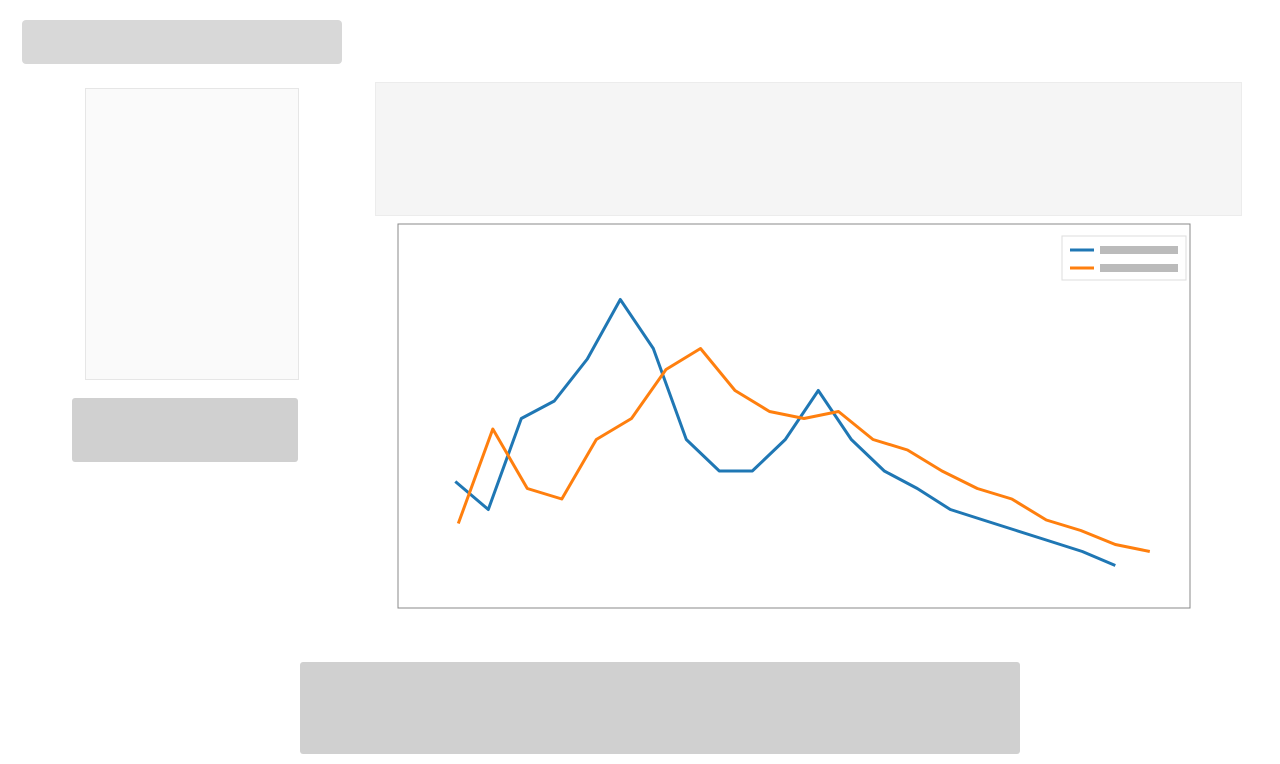 The height and width of the screenshot is (764, 1280). I want to click on series-line, so click(803, 450).